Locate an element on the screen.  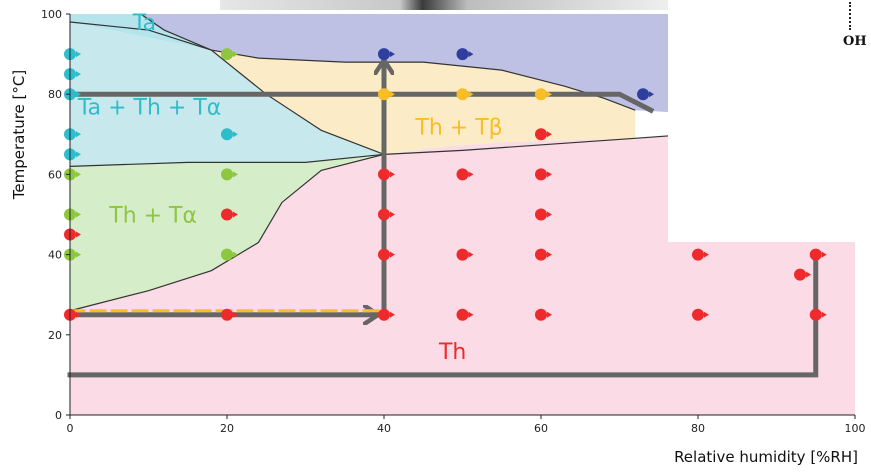
y-axis-title: Temperature [°C] is located at coordinates (19, 135).